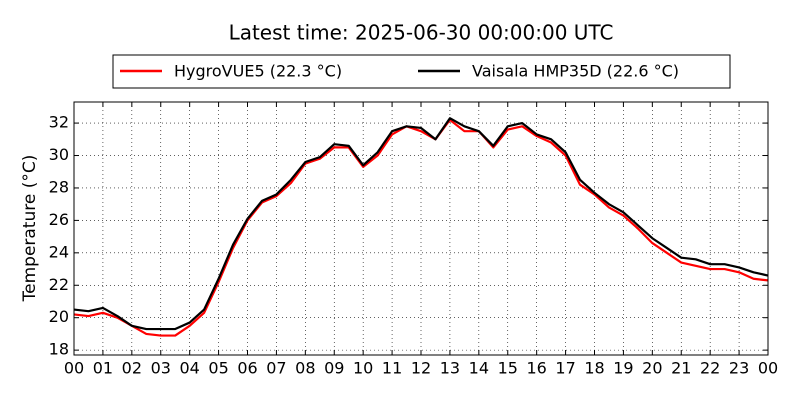 The width and height of the screenshot is (800, 400). Describe the element at coordinates (258, 71) in the screenshot. I see `legend-label: HygroVUE5 (22.3 °C)` at that location.